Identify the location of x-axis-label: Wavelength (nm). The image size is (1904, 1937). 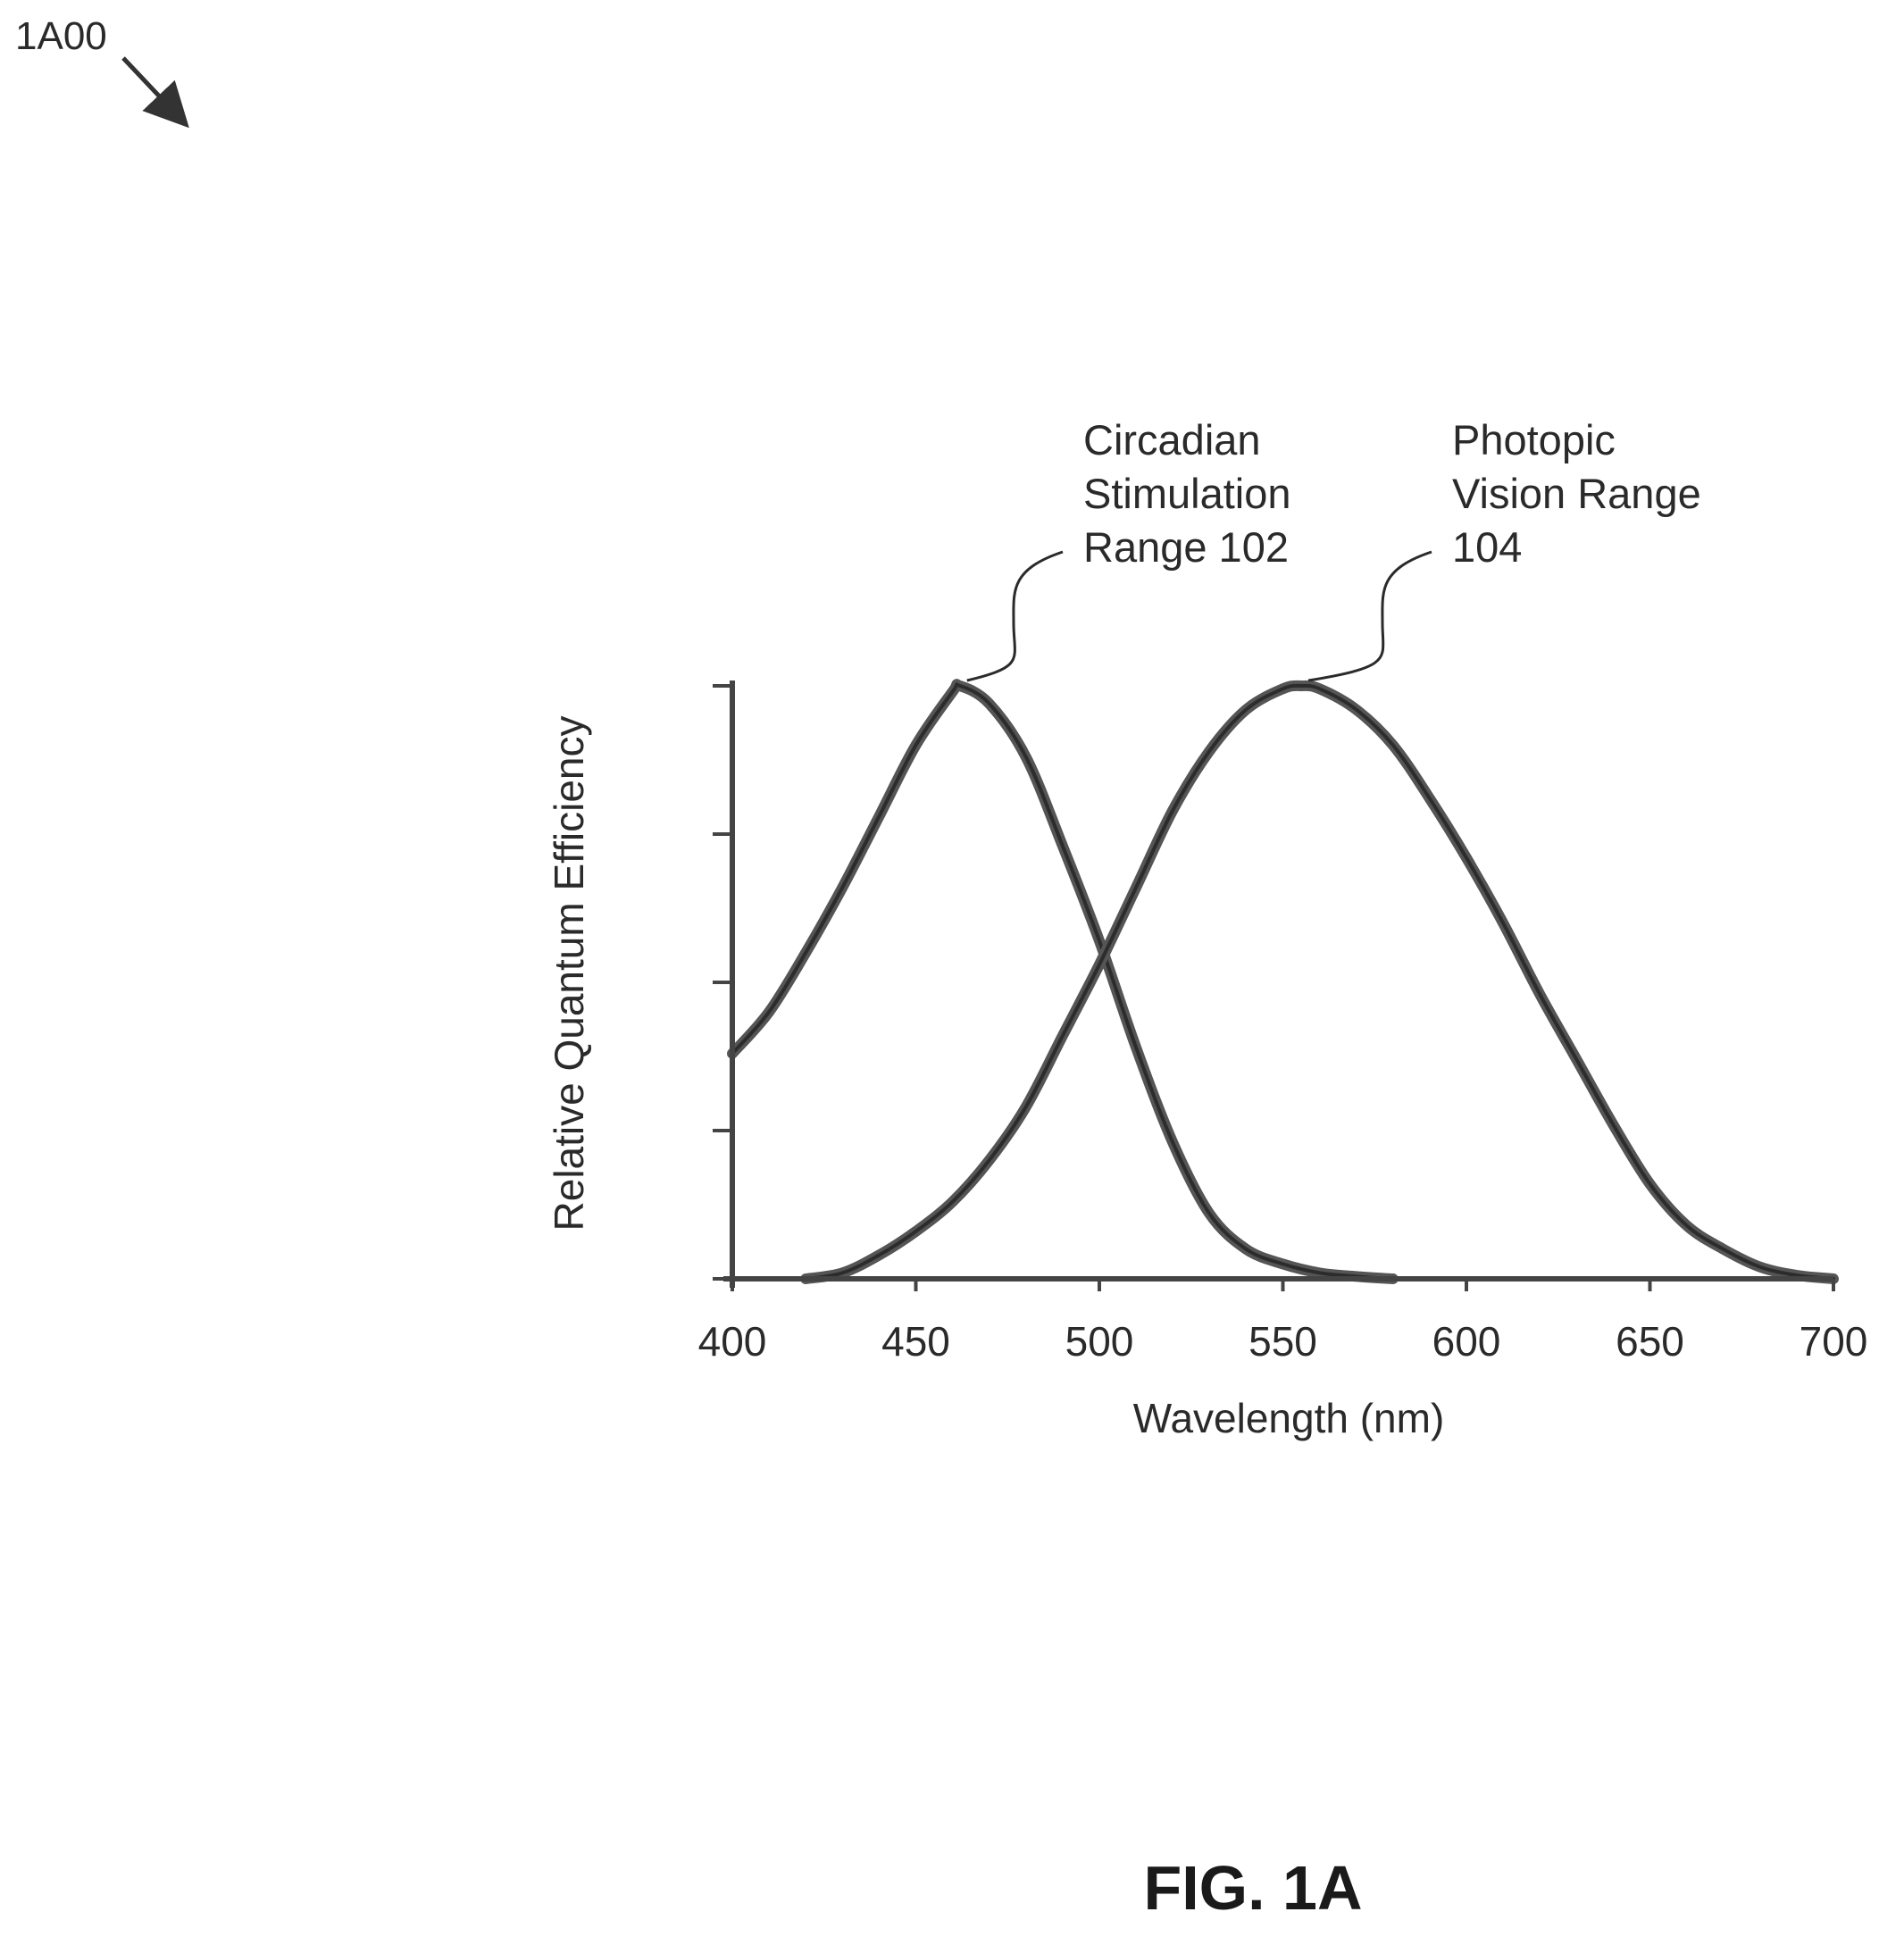
(1289, 1418).